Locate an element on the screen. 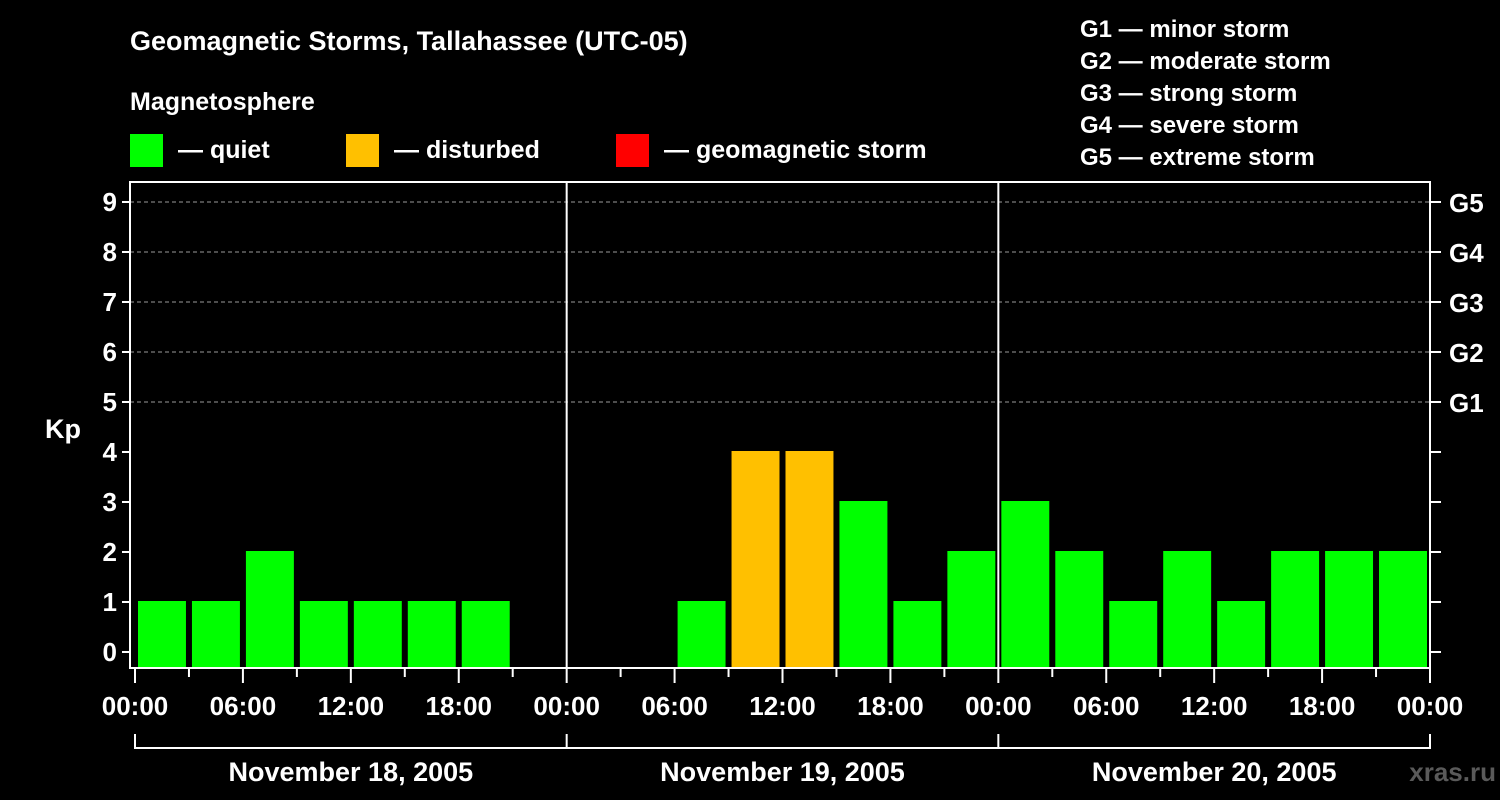 The width and height of the screenshot is (1500, 800). storm-scale-g4: G4 — severe storm is located at coordinates (1189, 125).